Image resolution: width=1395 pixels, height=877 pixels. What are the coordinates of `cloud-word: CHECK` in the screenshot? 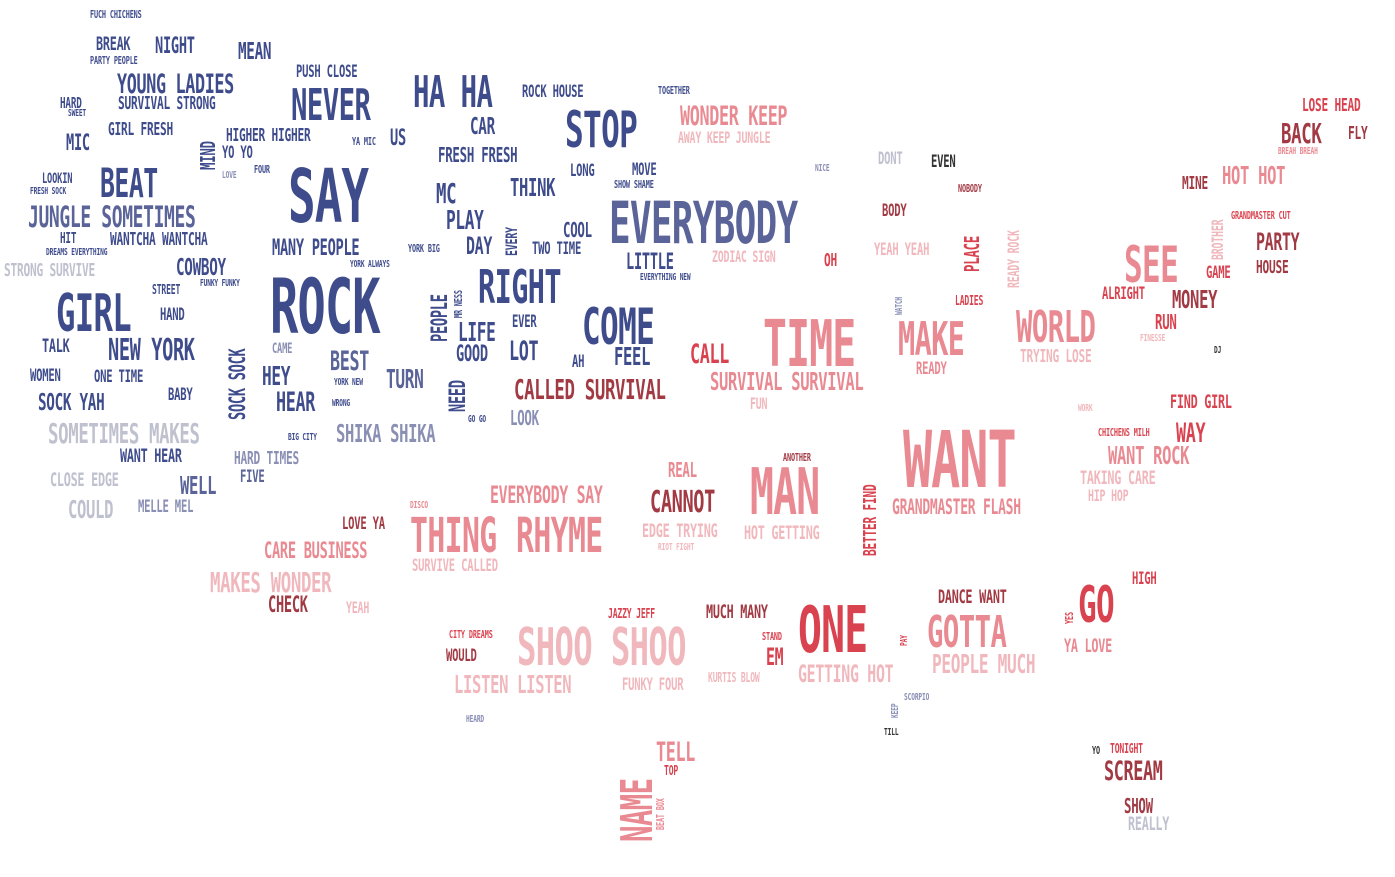 It's located at (288, 605).